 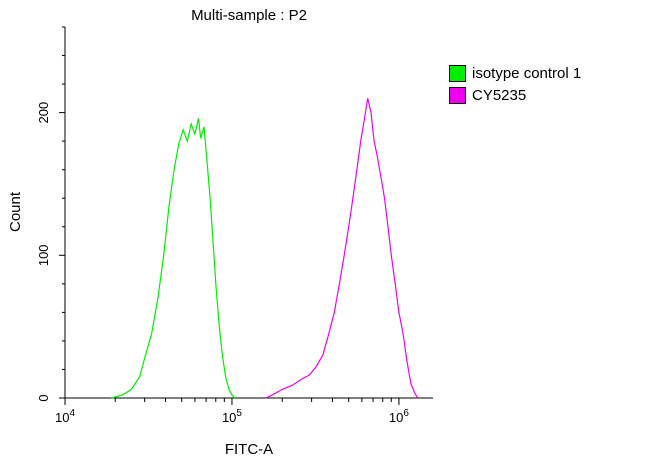 What do you see at coordinates (43, 255) in the screenshot?
I see `y-tick-label: 100` at bounding box center [43, 255].